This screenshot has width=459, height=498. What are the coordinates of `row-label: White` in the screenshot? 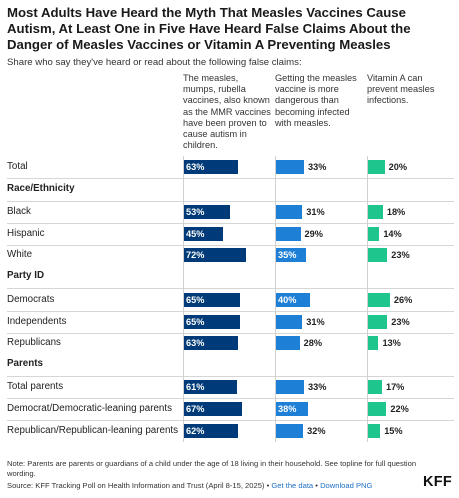 It's located at (20, 254).